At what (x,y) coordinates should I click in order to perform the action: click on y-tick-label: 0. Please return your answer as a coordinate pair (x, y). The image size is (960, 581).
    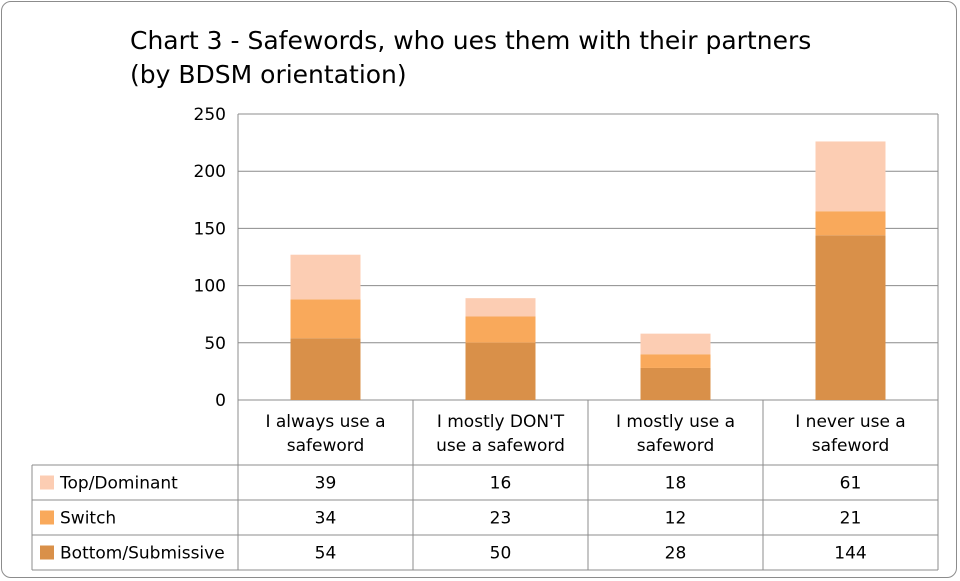
    Looking at the image, I should click on (220, 401).